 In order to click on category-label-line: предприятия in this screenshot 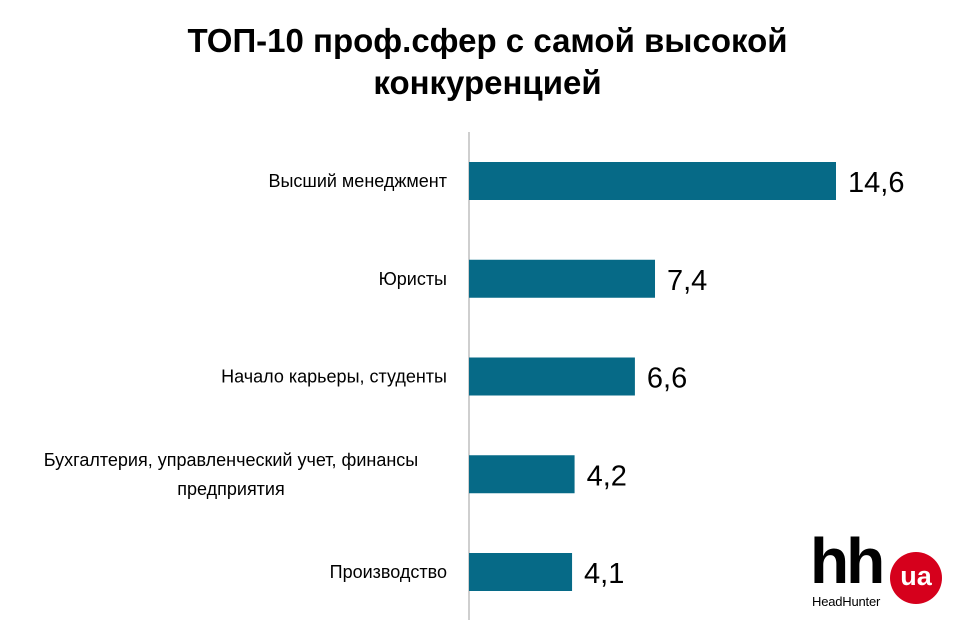, I will do `click(230, 489)`.